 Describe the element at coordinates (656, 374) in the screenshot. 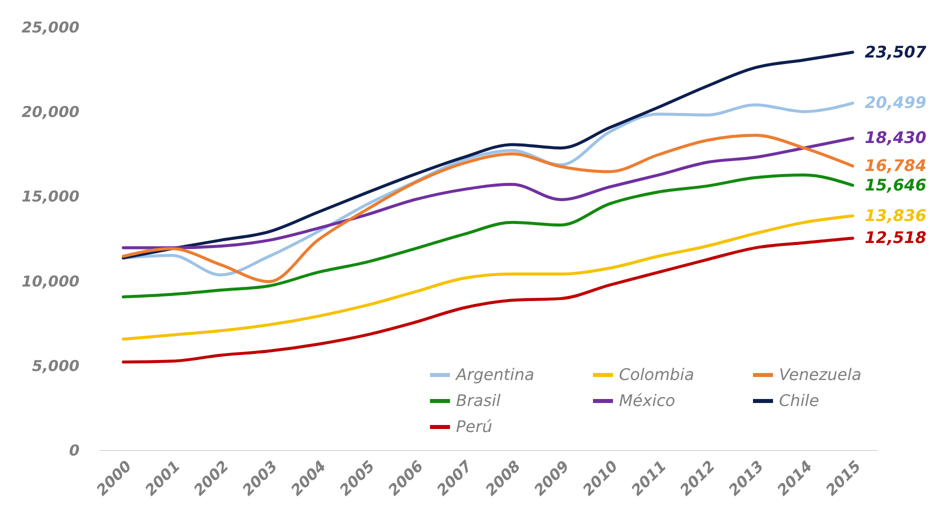

I see `legend-label: Colombia` at that location.